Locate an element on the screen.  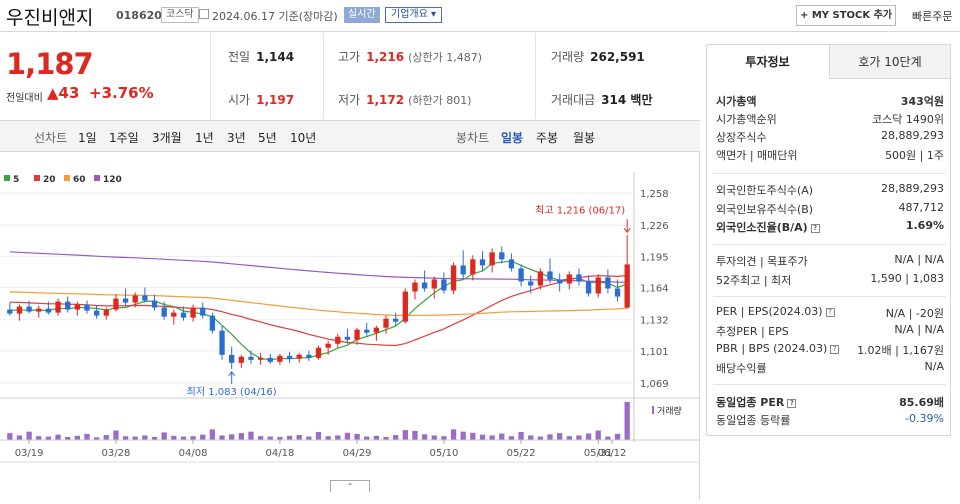
info-row: 배당수익률 N/A is located at coordinates (830, 369).